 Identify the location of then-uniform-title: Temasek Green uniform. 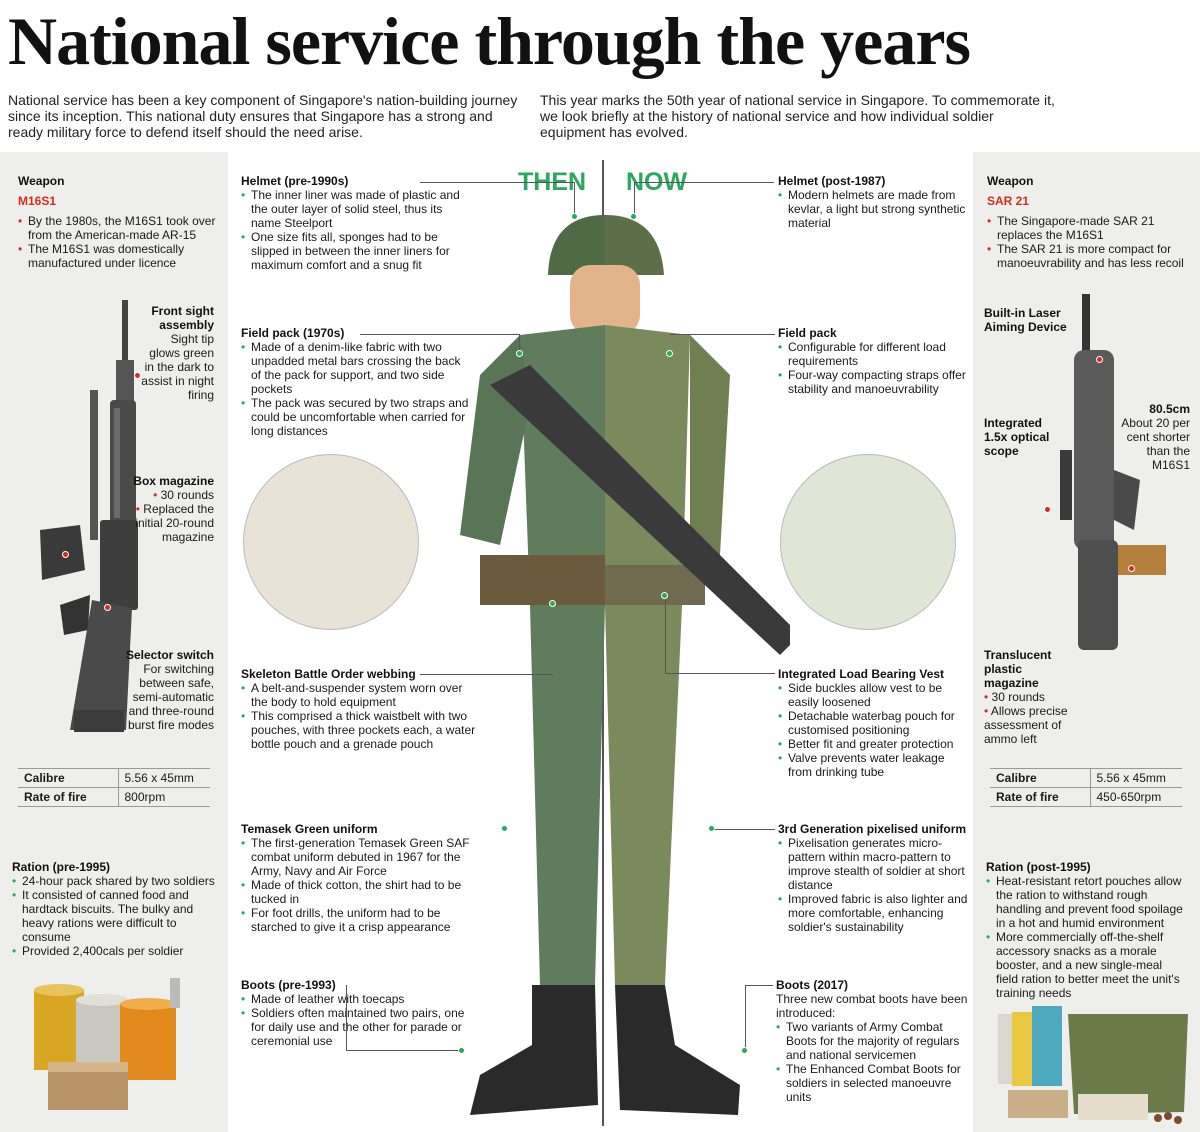
(309, 829).